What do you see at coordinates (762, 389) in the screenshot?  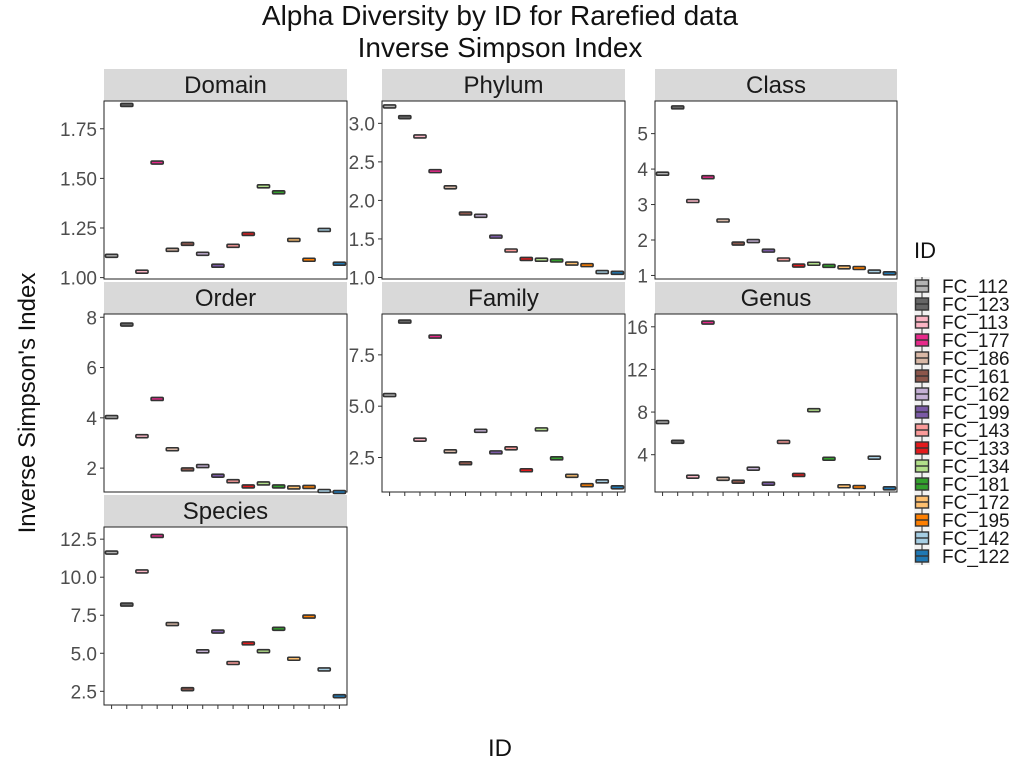 I see `facet-genus: Genus 4 8 12 16` at bounding box center [762, 389].